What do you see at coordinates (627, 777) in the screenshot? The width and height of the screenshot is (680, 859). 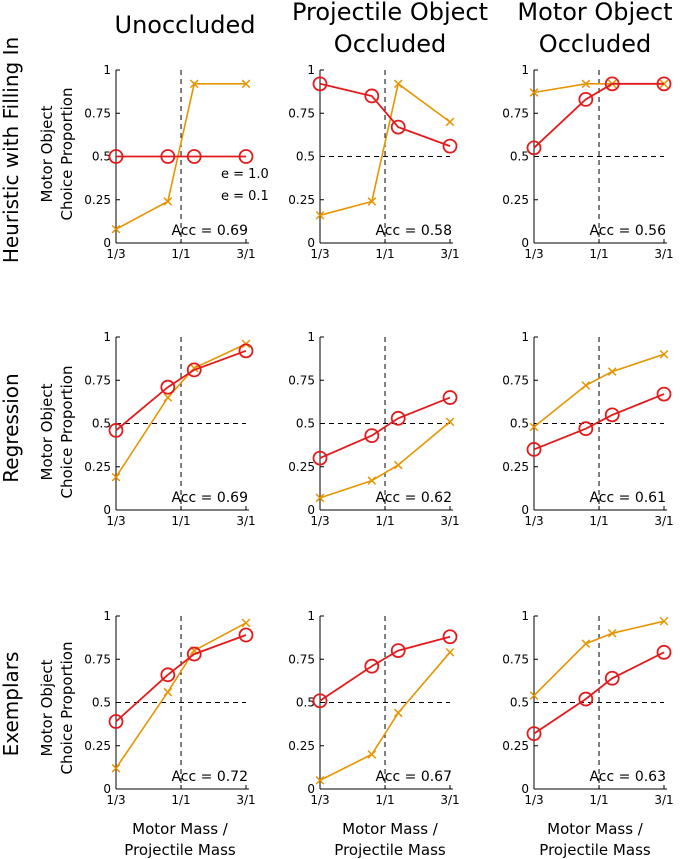 I see `accuracy-annotation: Acc = 0.63` at bounding box center [627, 777].